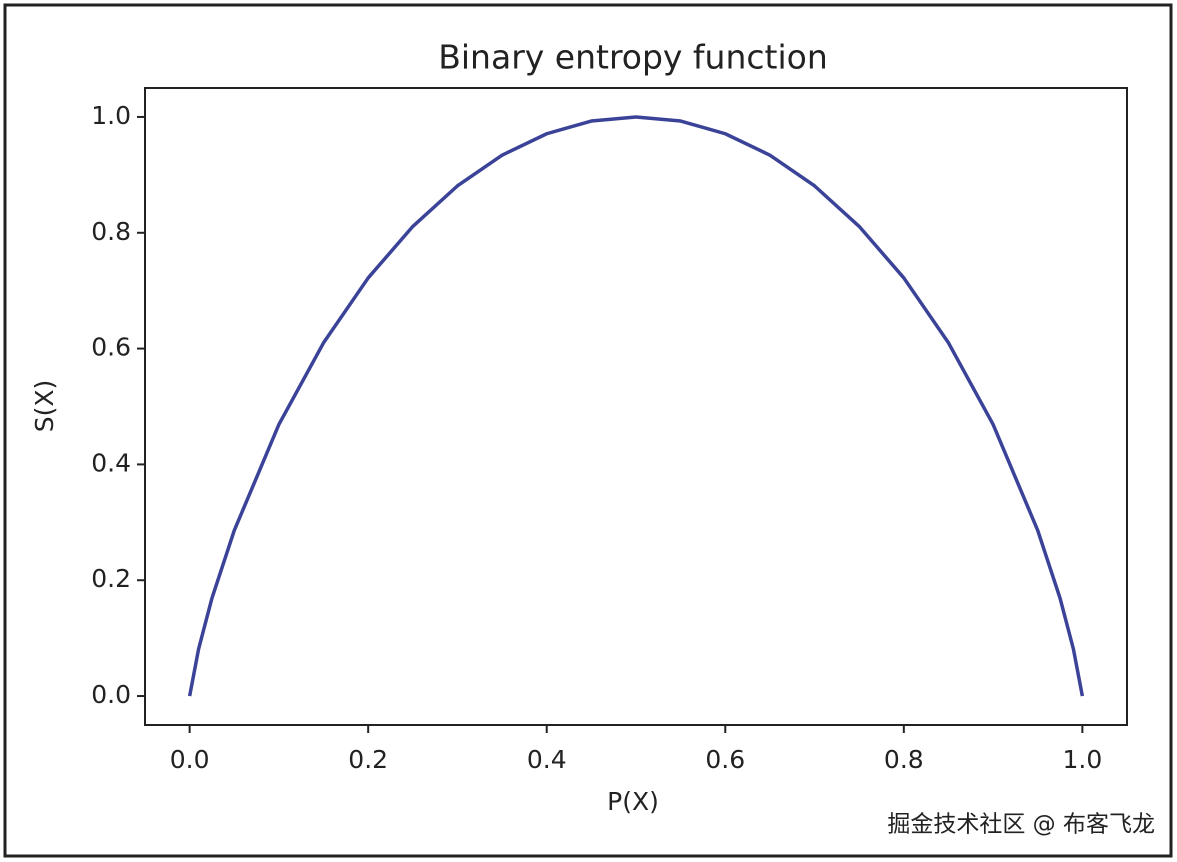 The image size is (1177, 862). What do you see at coordinates (1021, 825) in the screenshot?
I see `watermark: 掘金技术社区 @ 布客飞龙` at bounding box center [1021, 825].